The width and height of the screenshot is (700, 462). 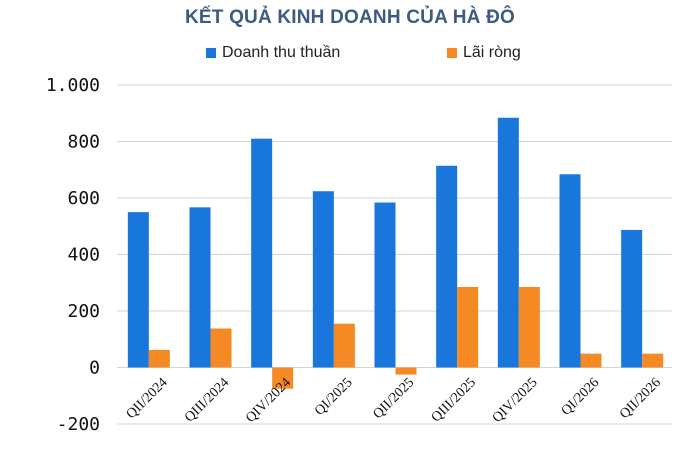 What do you see at coordinates (281, 52) in the screenshot?
I see `legend-label-revenue: Doanh thu thuần` at bounding box center [281, 52].